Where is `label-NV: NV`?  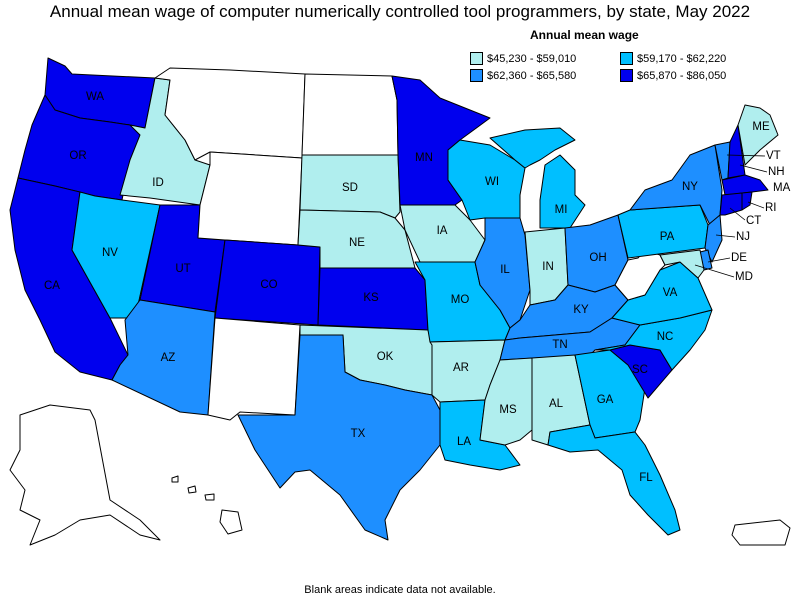 label-NV: NV is located at coordinates (110, 253).